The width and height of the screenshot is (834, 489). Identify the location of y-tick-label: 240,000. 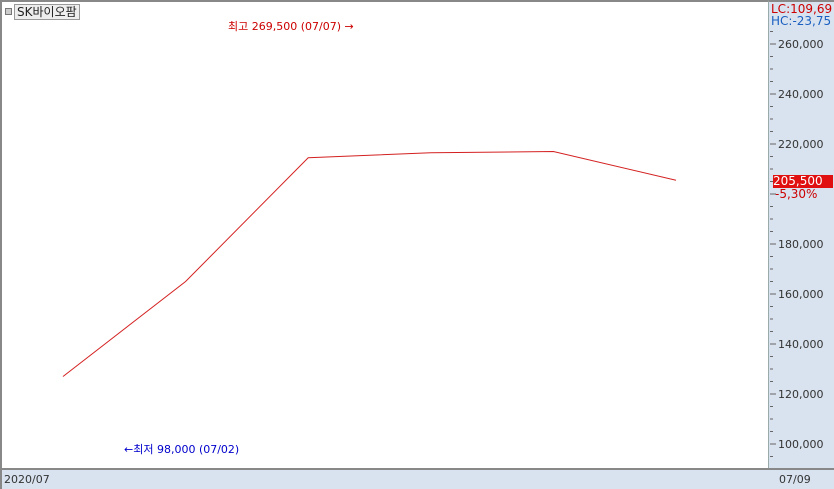
(801, 94).